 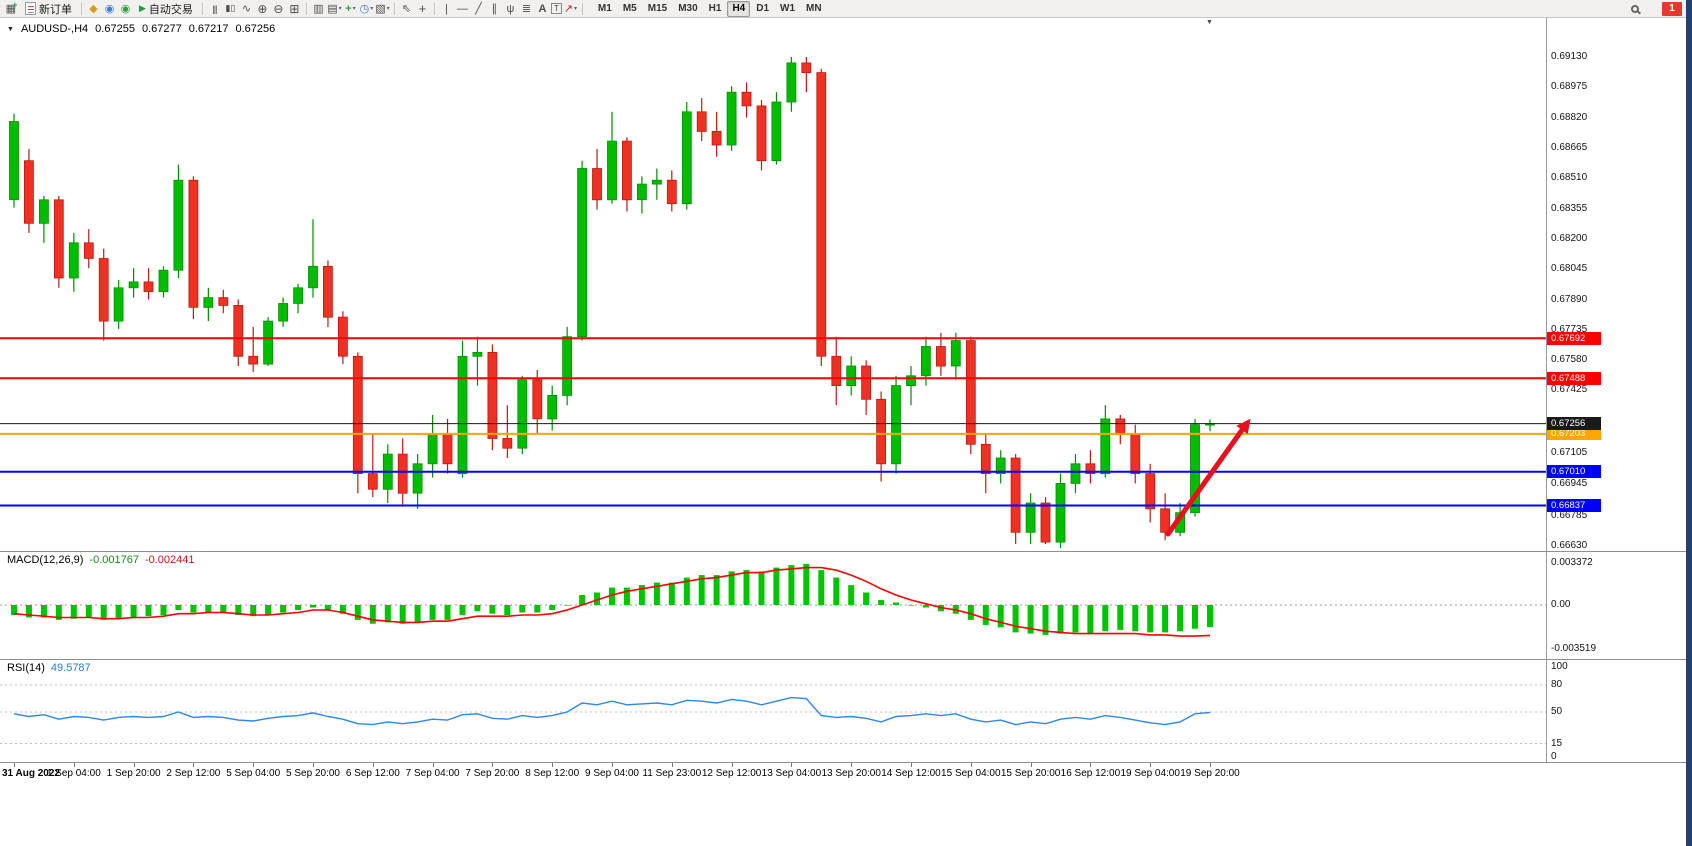 I want to click on time-label: 19 Sep 04:00, so click(x=1150, y=773).